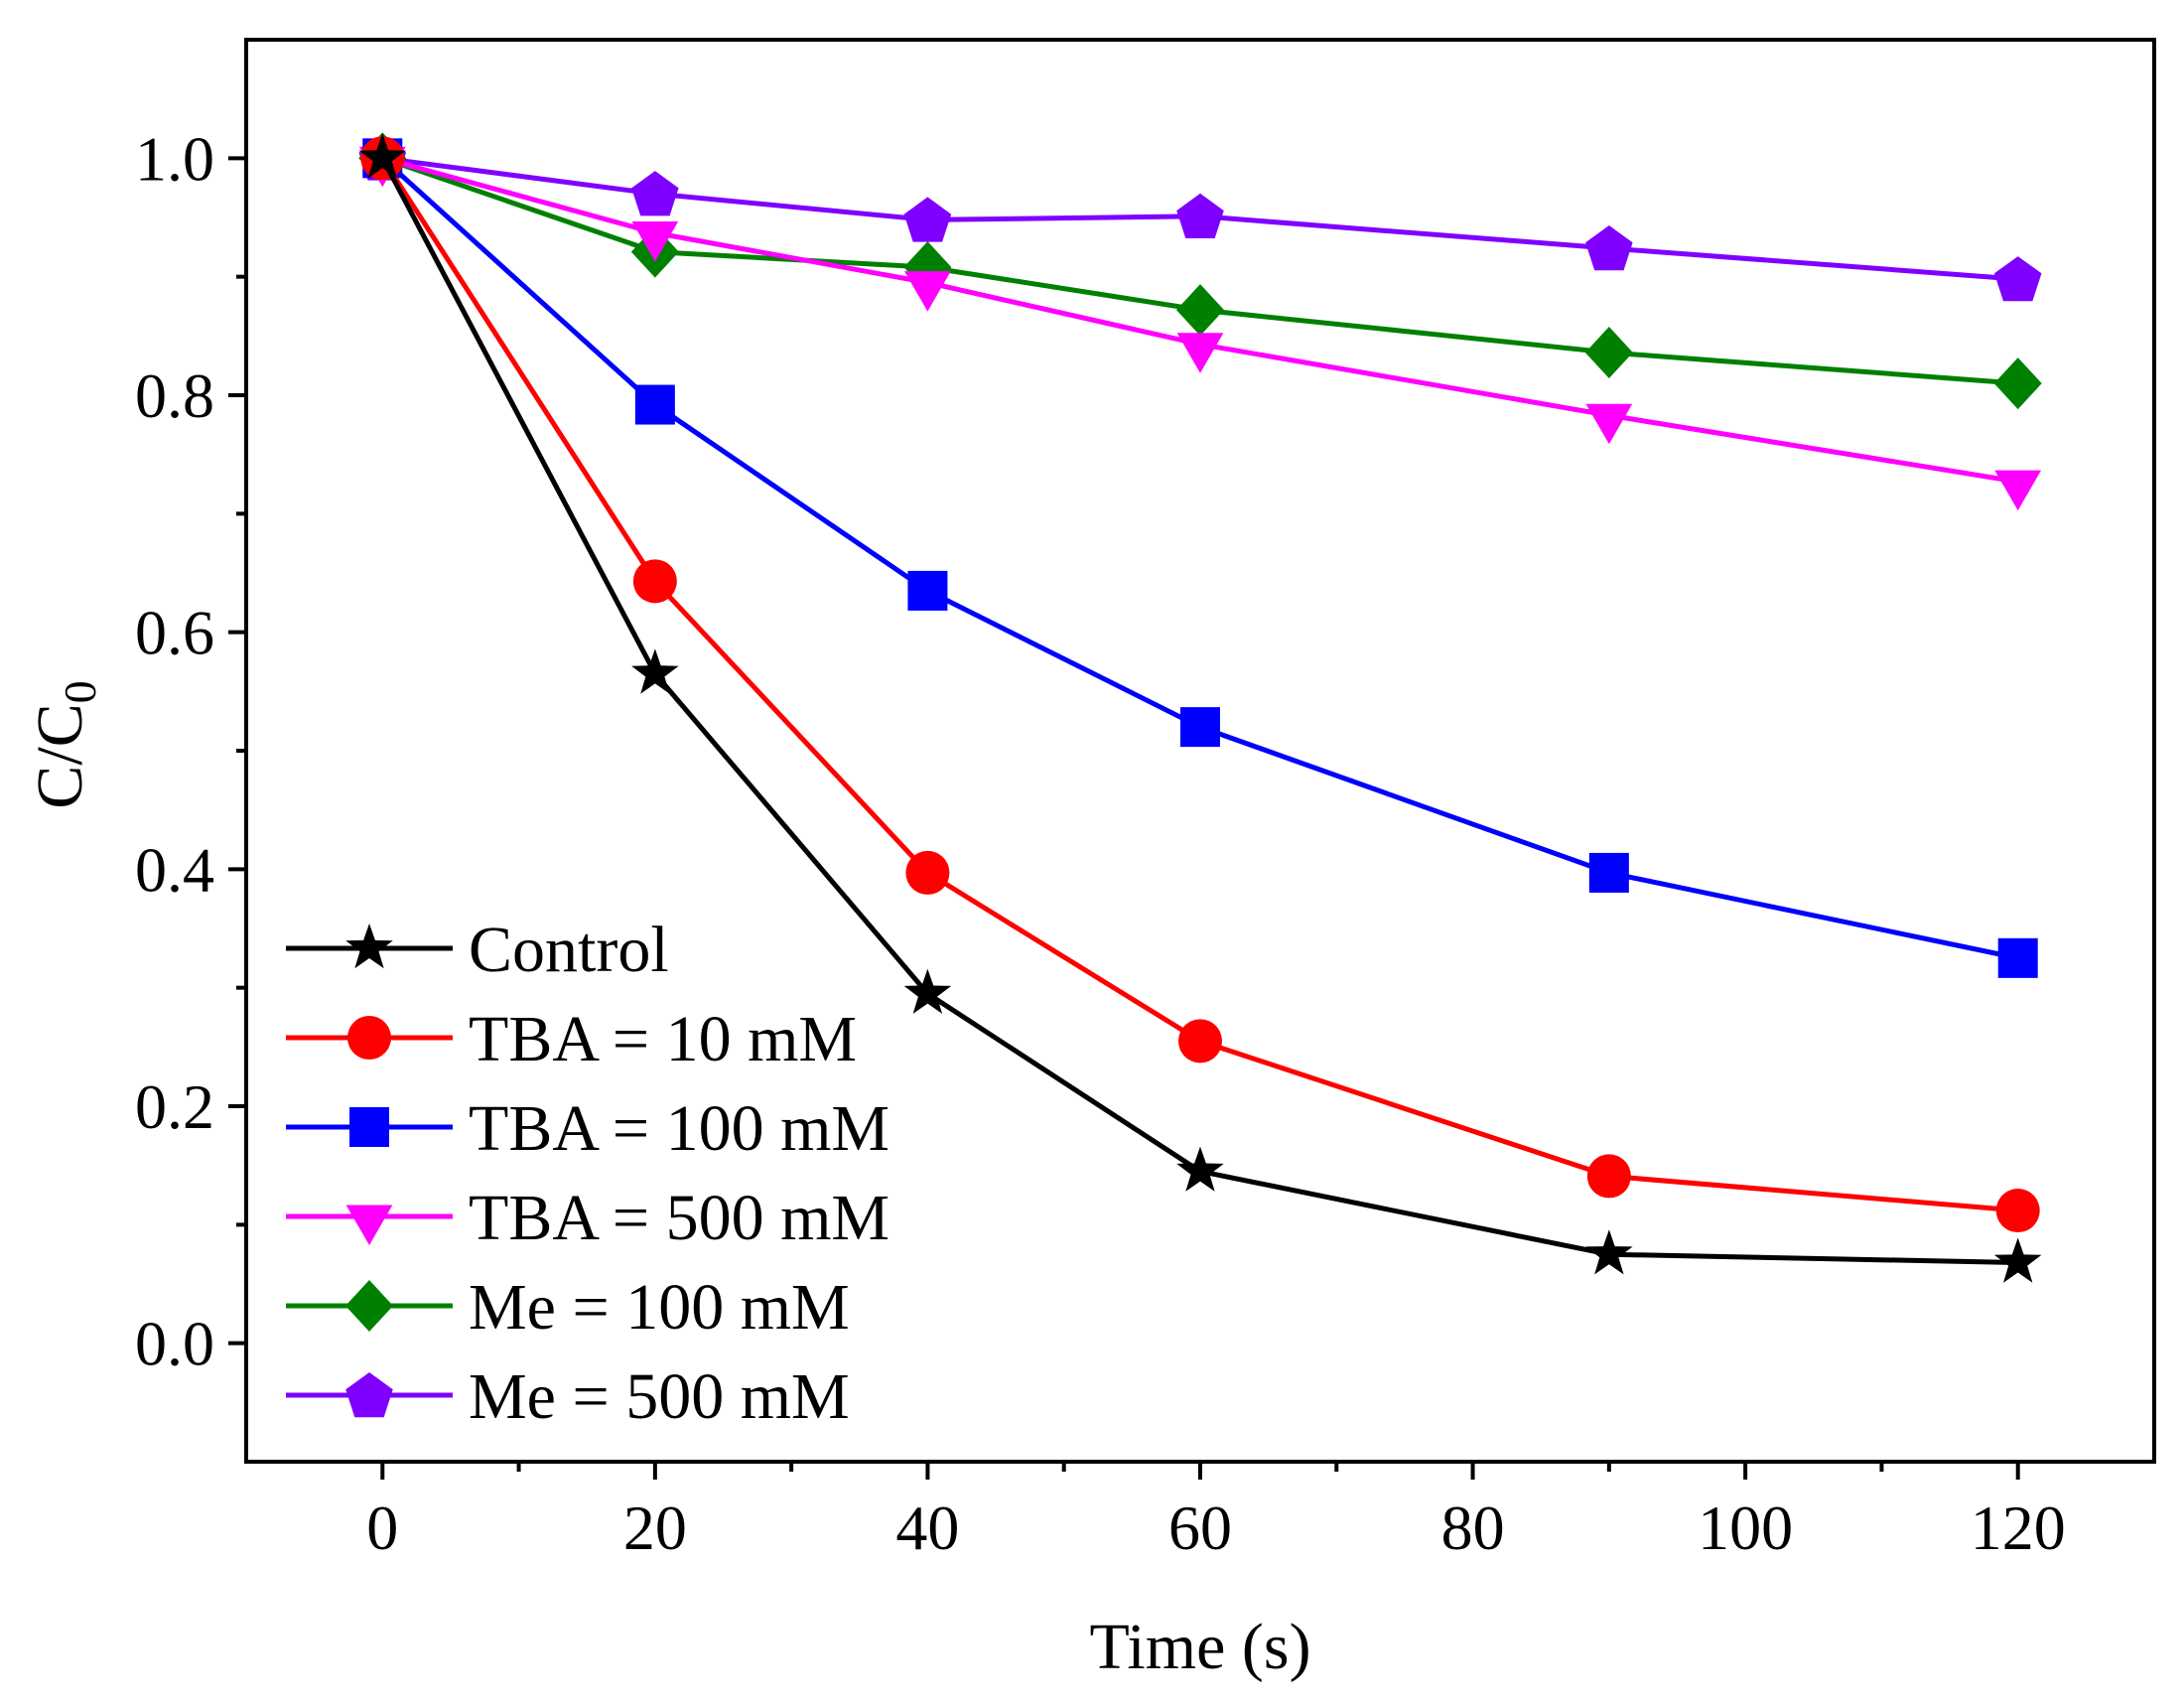 Image resolution: width=2184 pixels, height=1705 pixels. What do you see at coordinates (569, 950) in the screenshot?
I see `legend-label: Control` at bounding box center [569, 950].